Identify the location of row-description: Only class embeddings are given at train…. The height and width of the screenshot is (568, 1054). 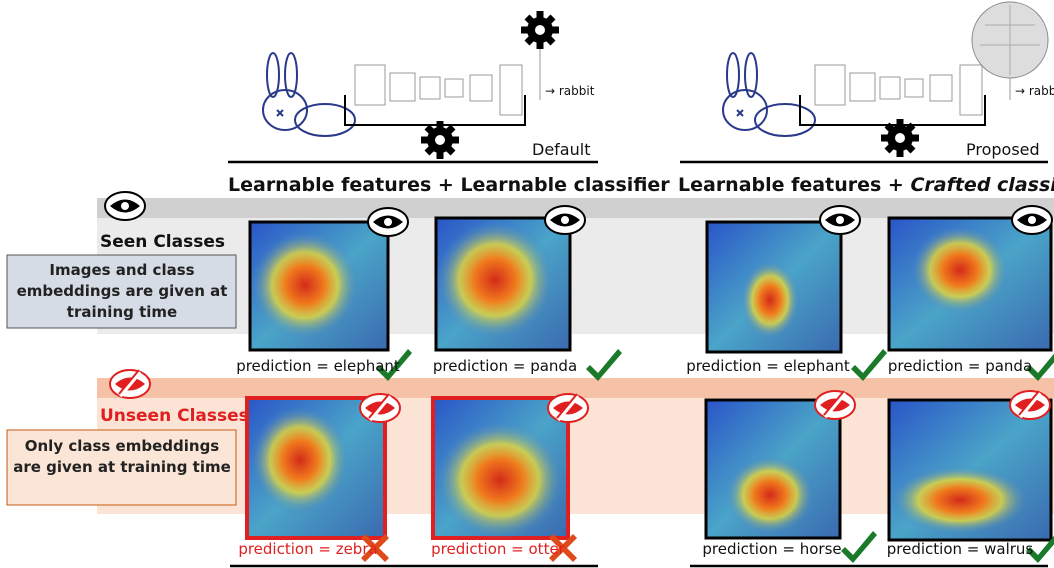
(122, 456).